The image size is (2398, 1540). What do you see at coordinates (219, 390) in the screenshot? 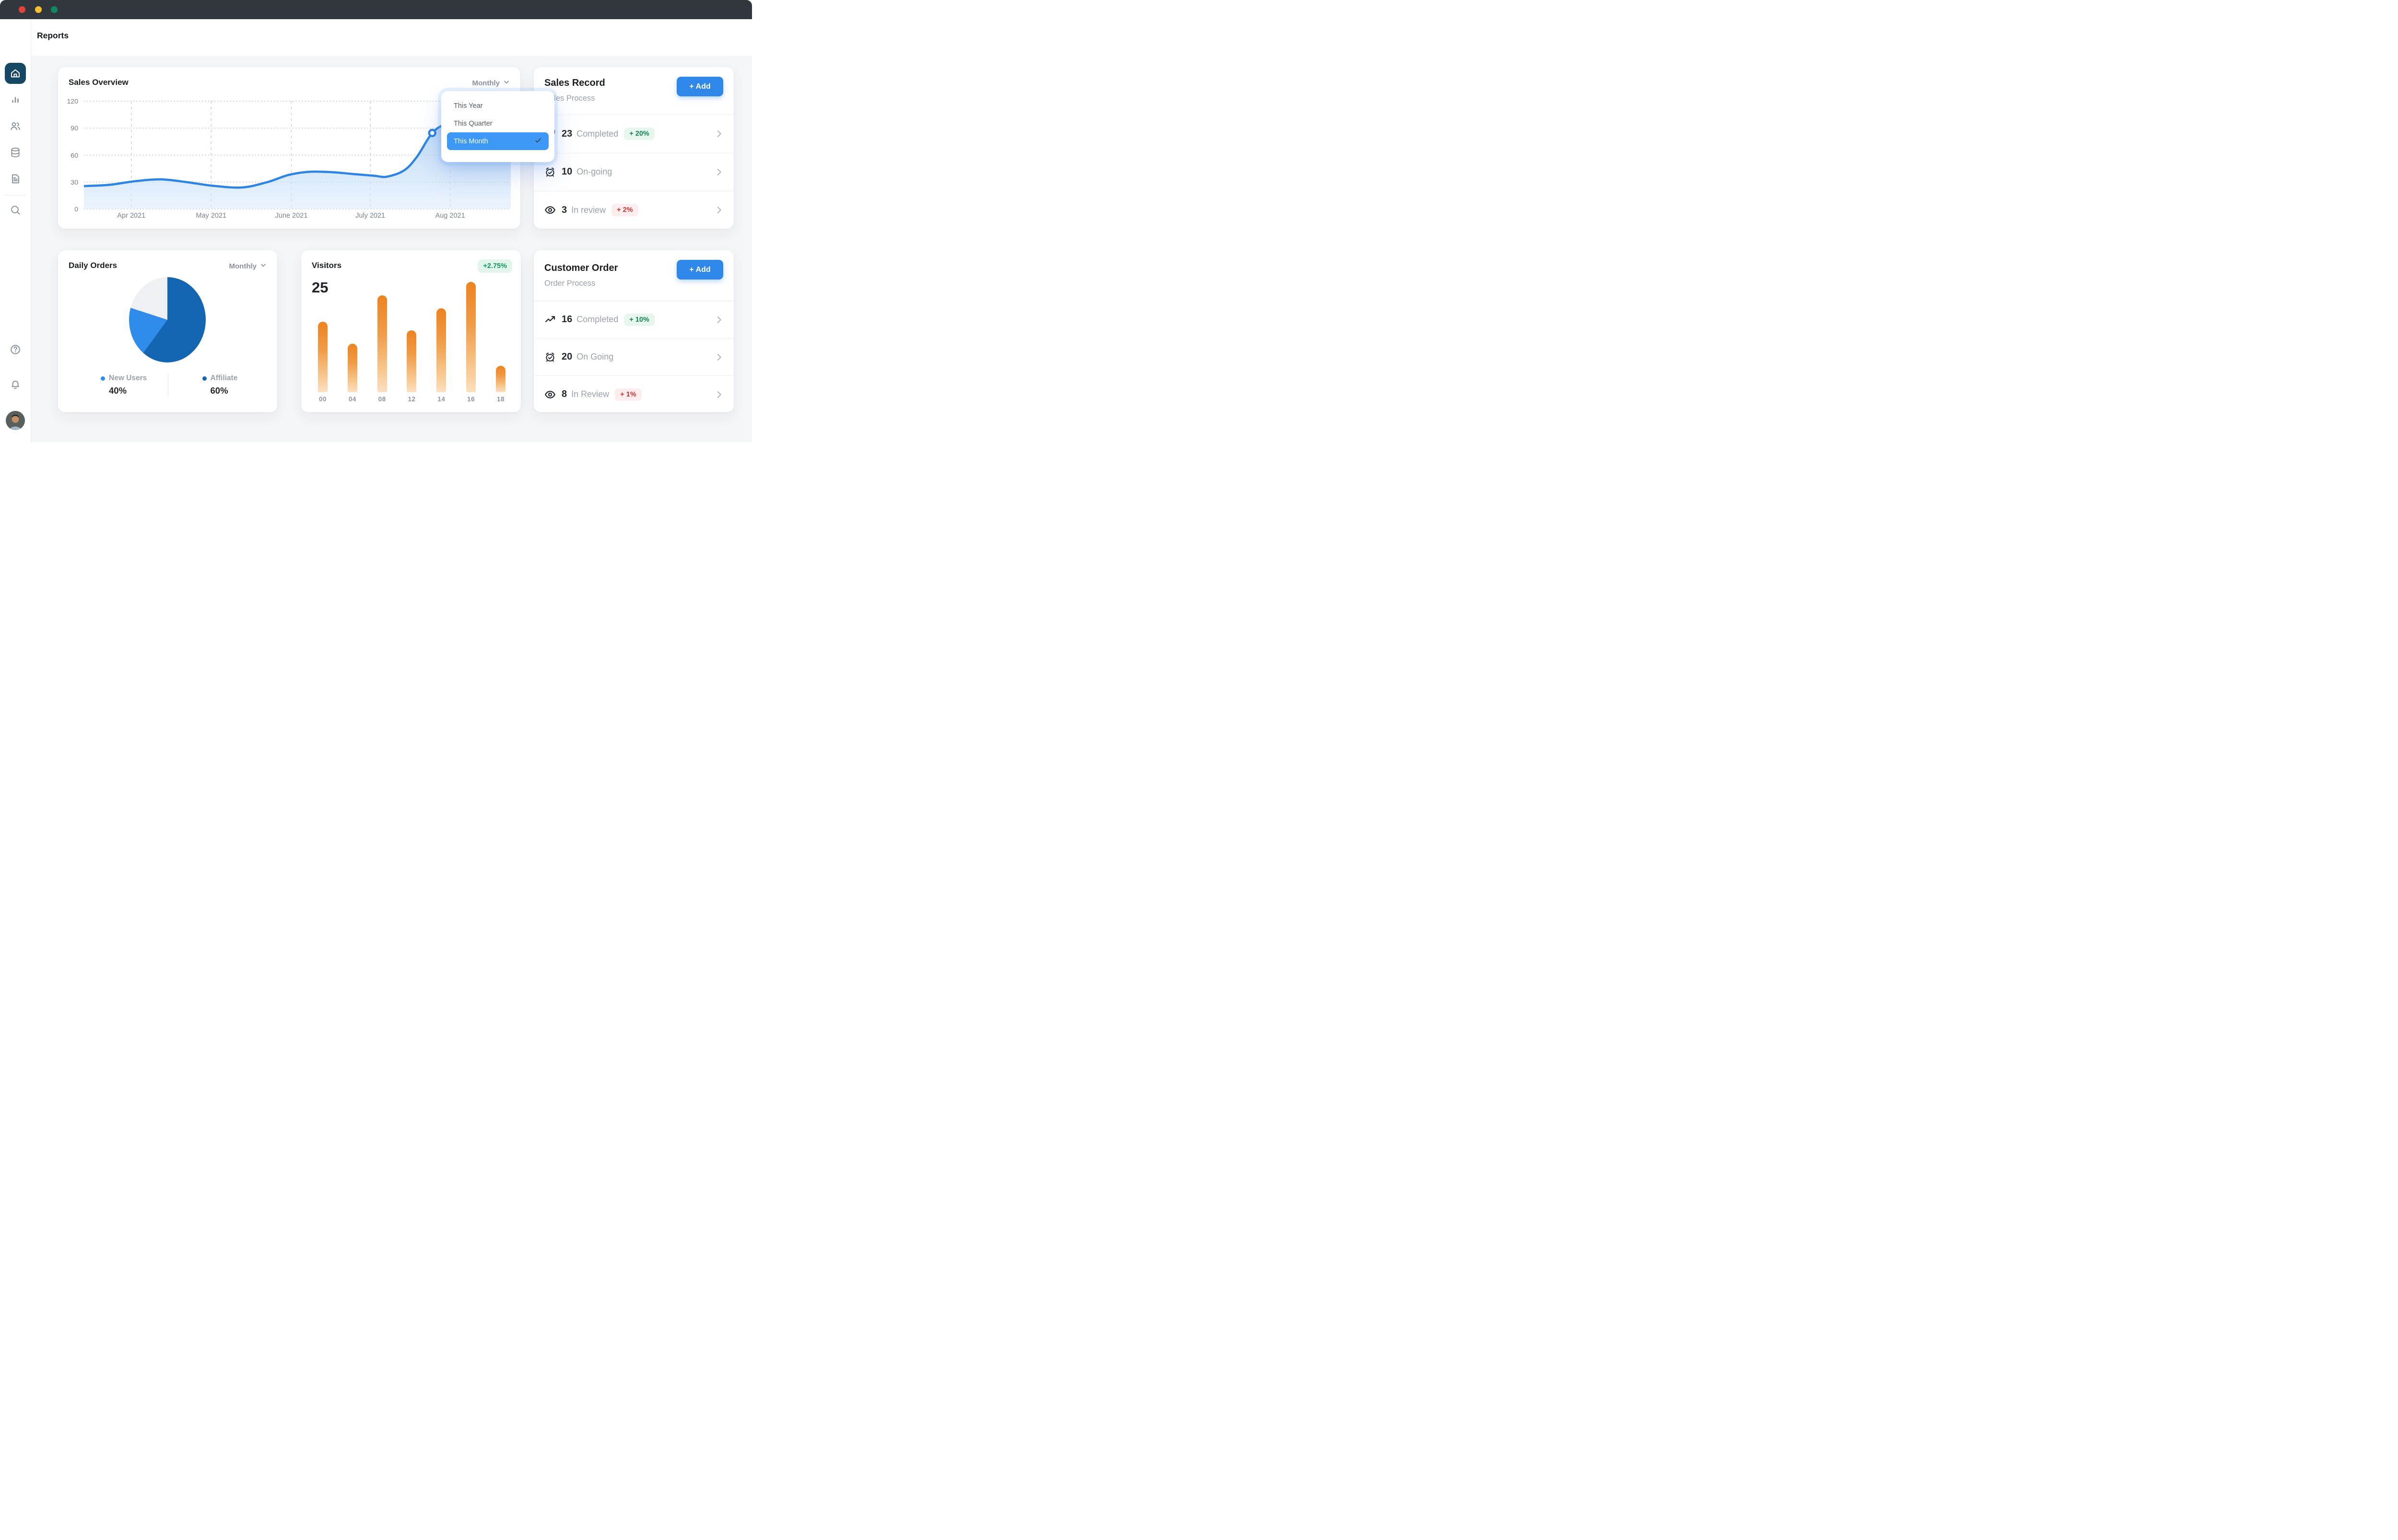
I see `legend-value: 60%` at bounding box center [219, 390].